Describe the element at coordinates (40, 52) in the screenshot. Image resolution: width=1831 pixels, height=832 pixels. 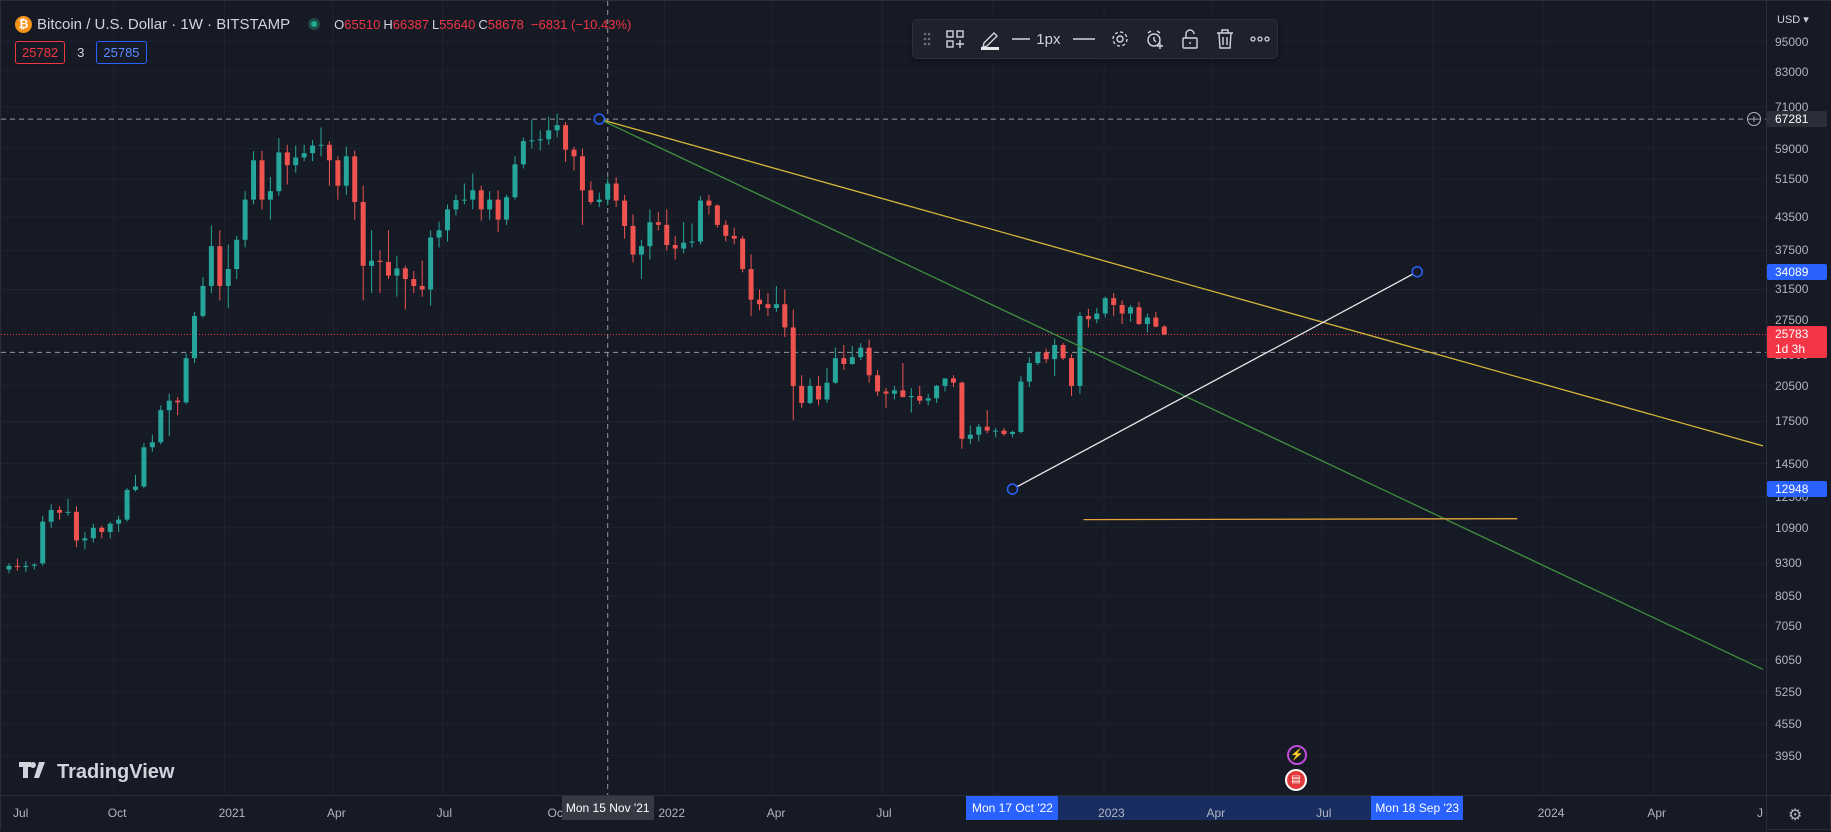
I see `sell-button: 25782` at that location.